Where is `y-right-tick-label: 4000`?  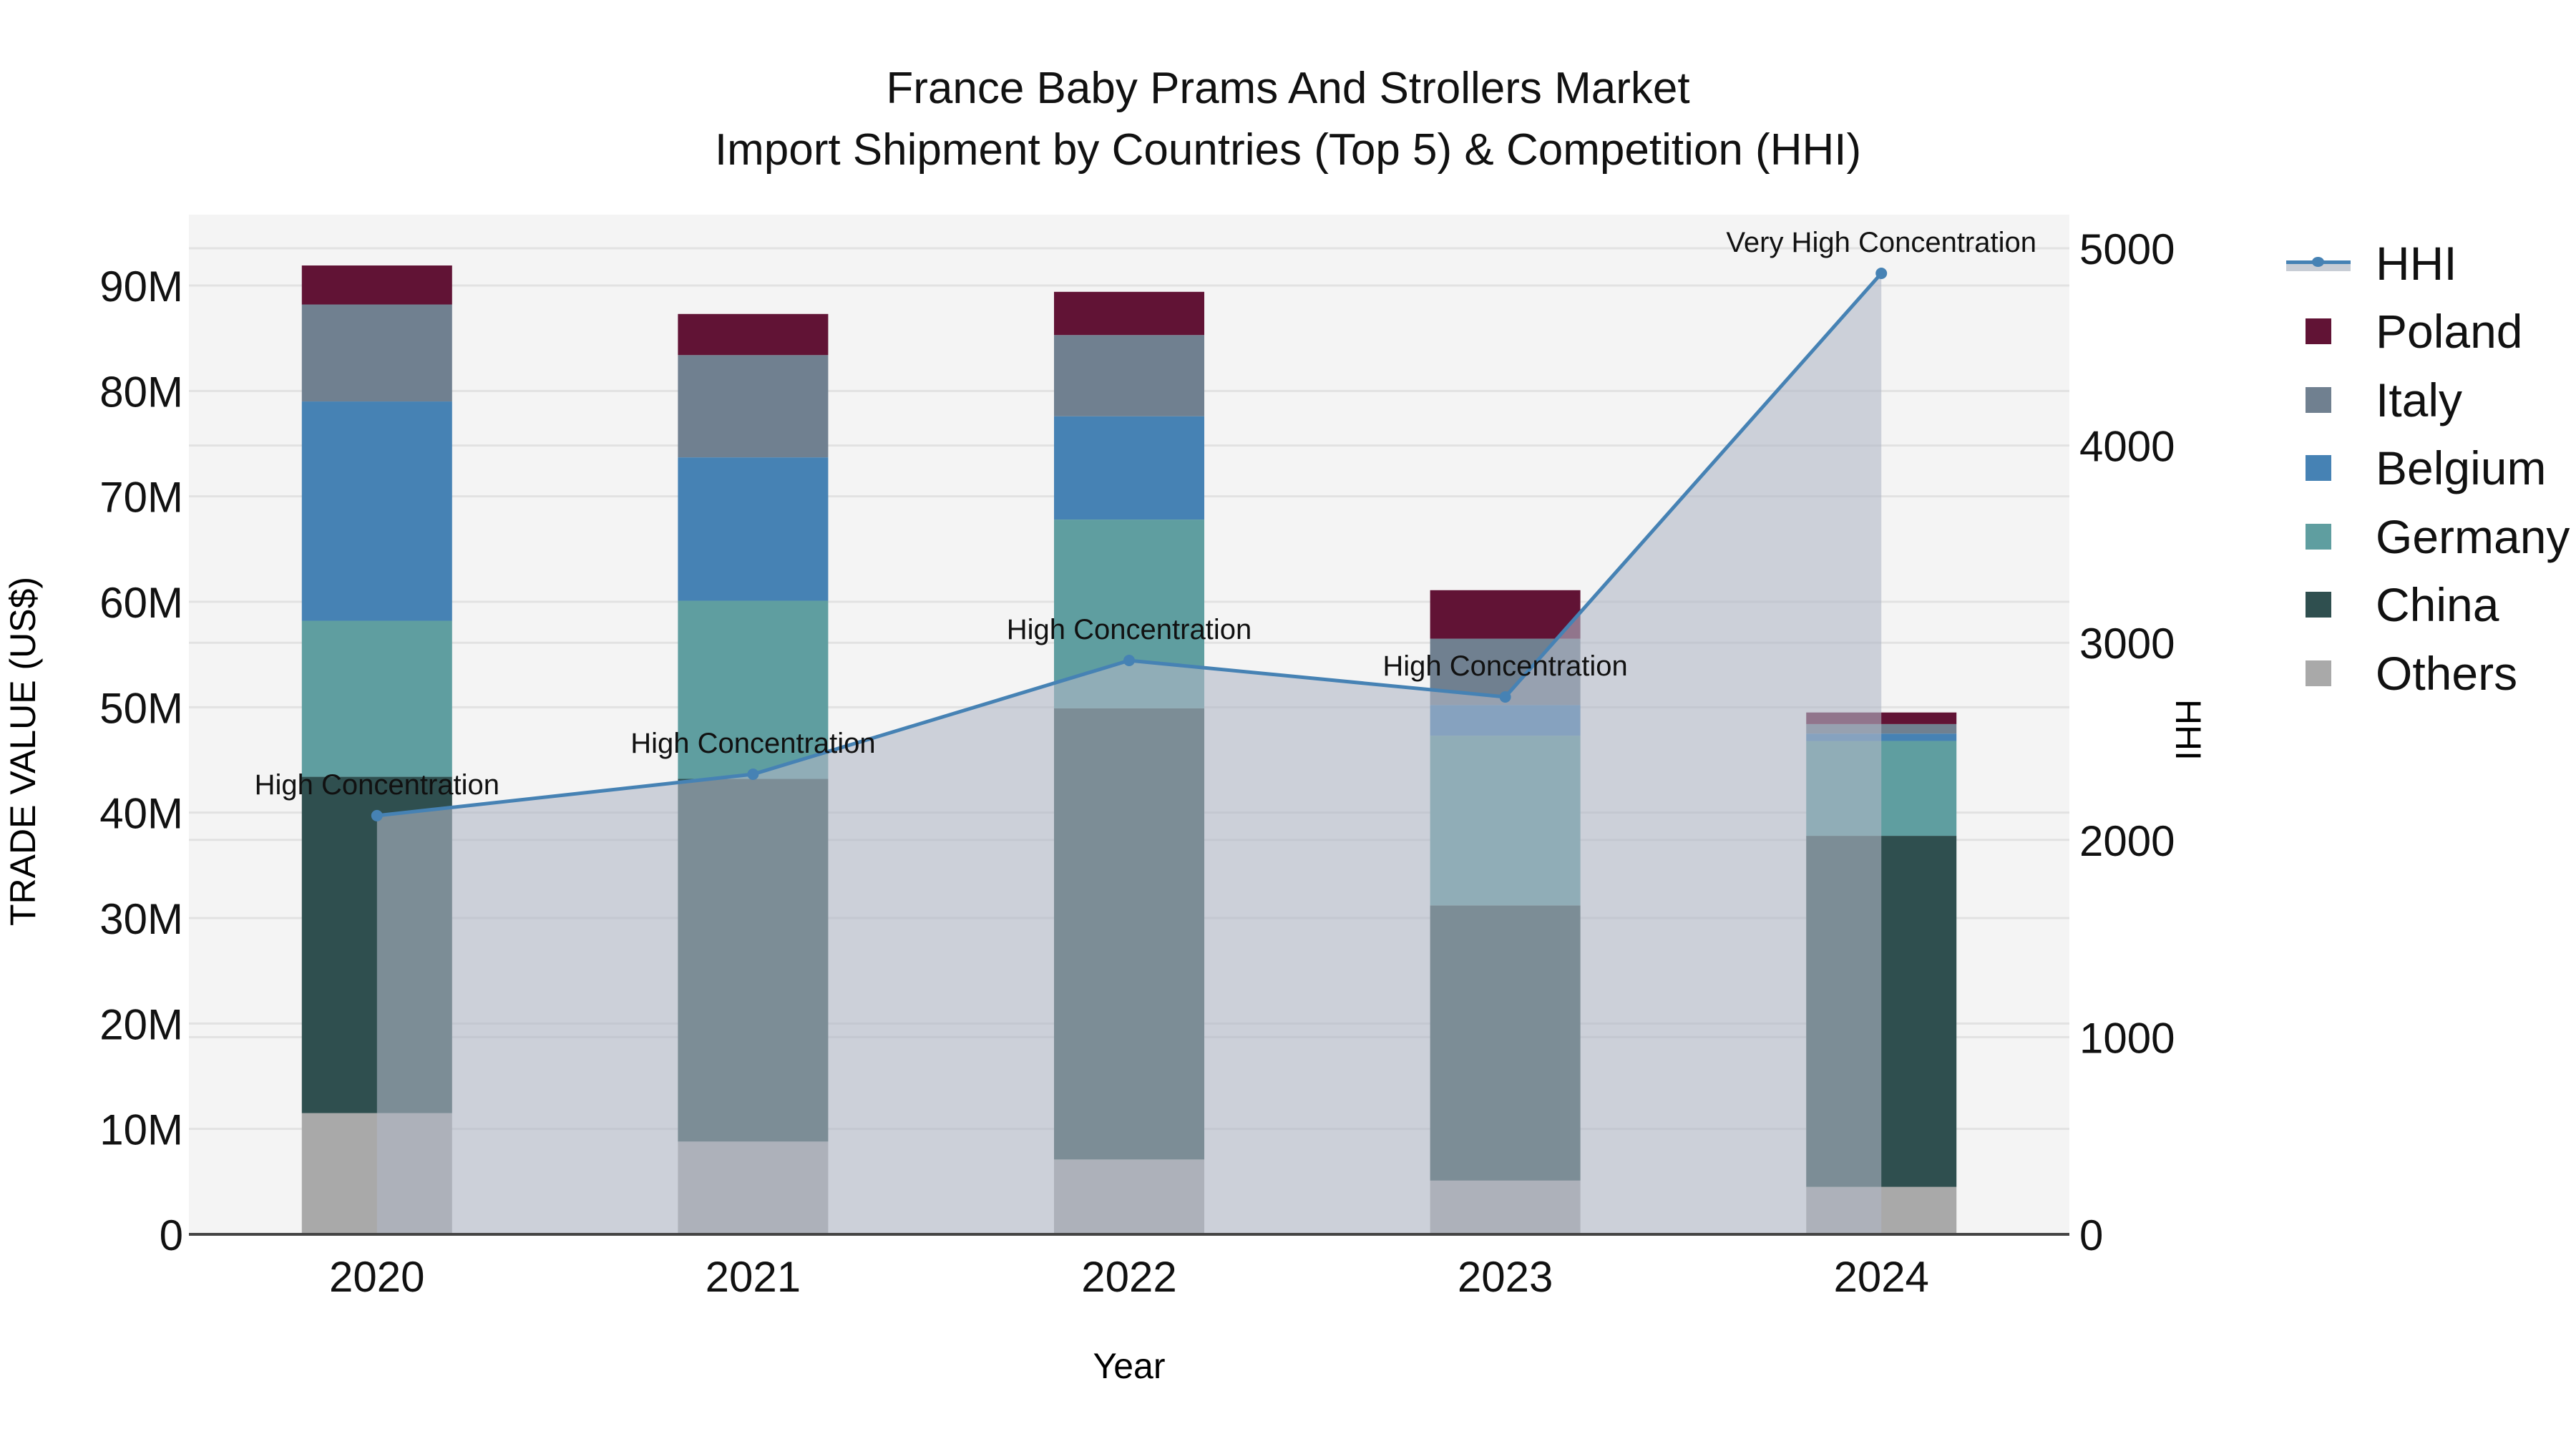
y-right-tick-label: 4000 is located at coordinates (2127, 447).